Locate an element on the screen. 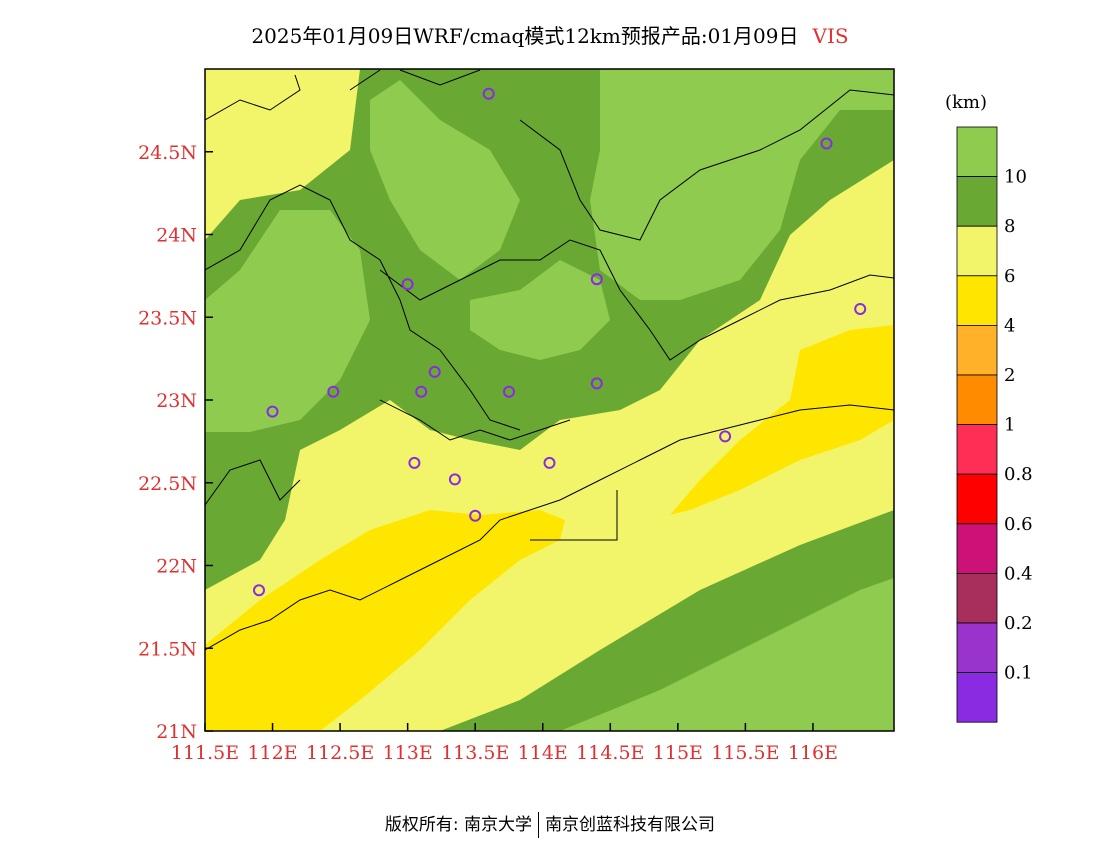 This screenshot has width=1100, height=850. lat-tick-label: 21.5N is located at coordinates (167, 649).